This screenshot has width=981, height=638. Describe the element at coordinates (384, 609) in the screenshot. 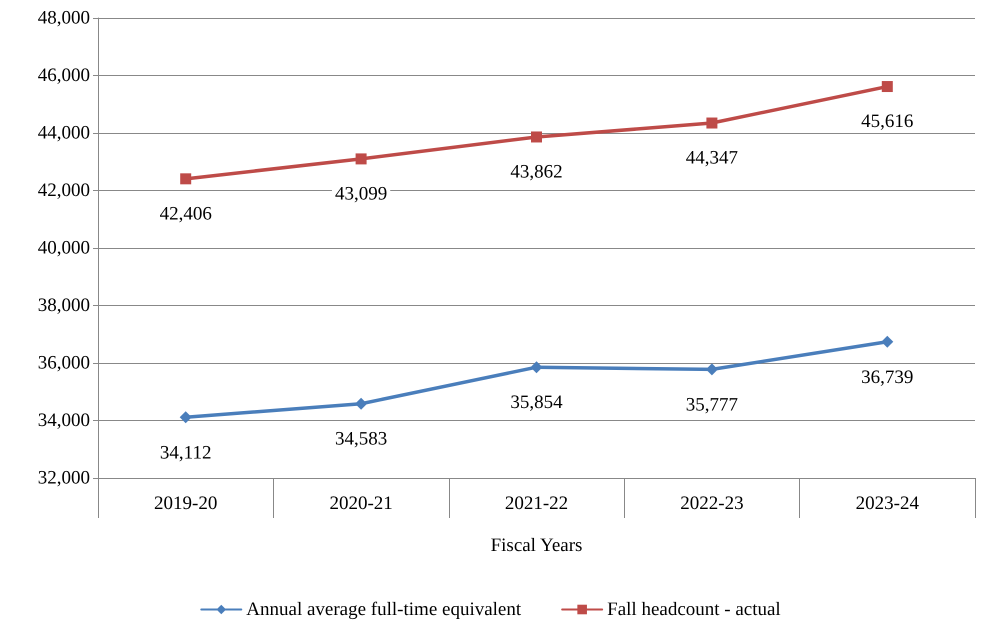

I see `legend-label: Annual average full-time equivalent` at that location.